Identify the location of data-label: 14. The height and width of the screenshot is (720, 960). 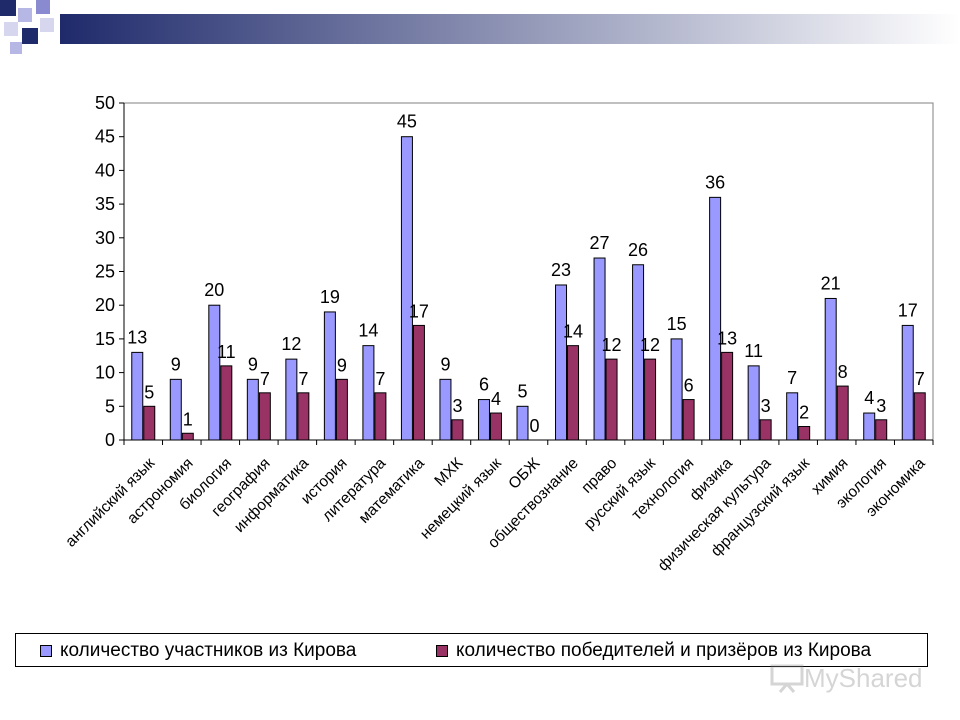
(368, 331).